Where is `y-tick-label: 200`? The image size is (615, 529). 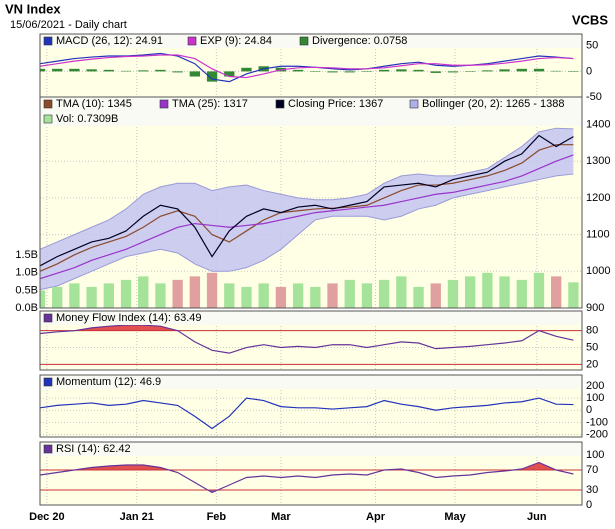
y-tick-label: 200 is located at coordinates (595, 386).